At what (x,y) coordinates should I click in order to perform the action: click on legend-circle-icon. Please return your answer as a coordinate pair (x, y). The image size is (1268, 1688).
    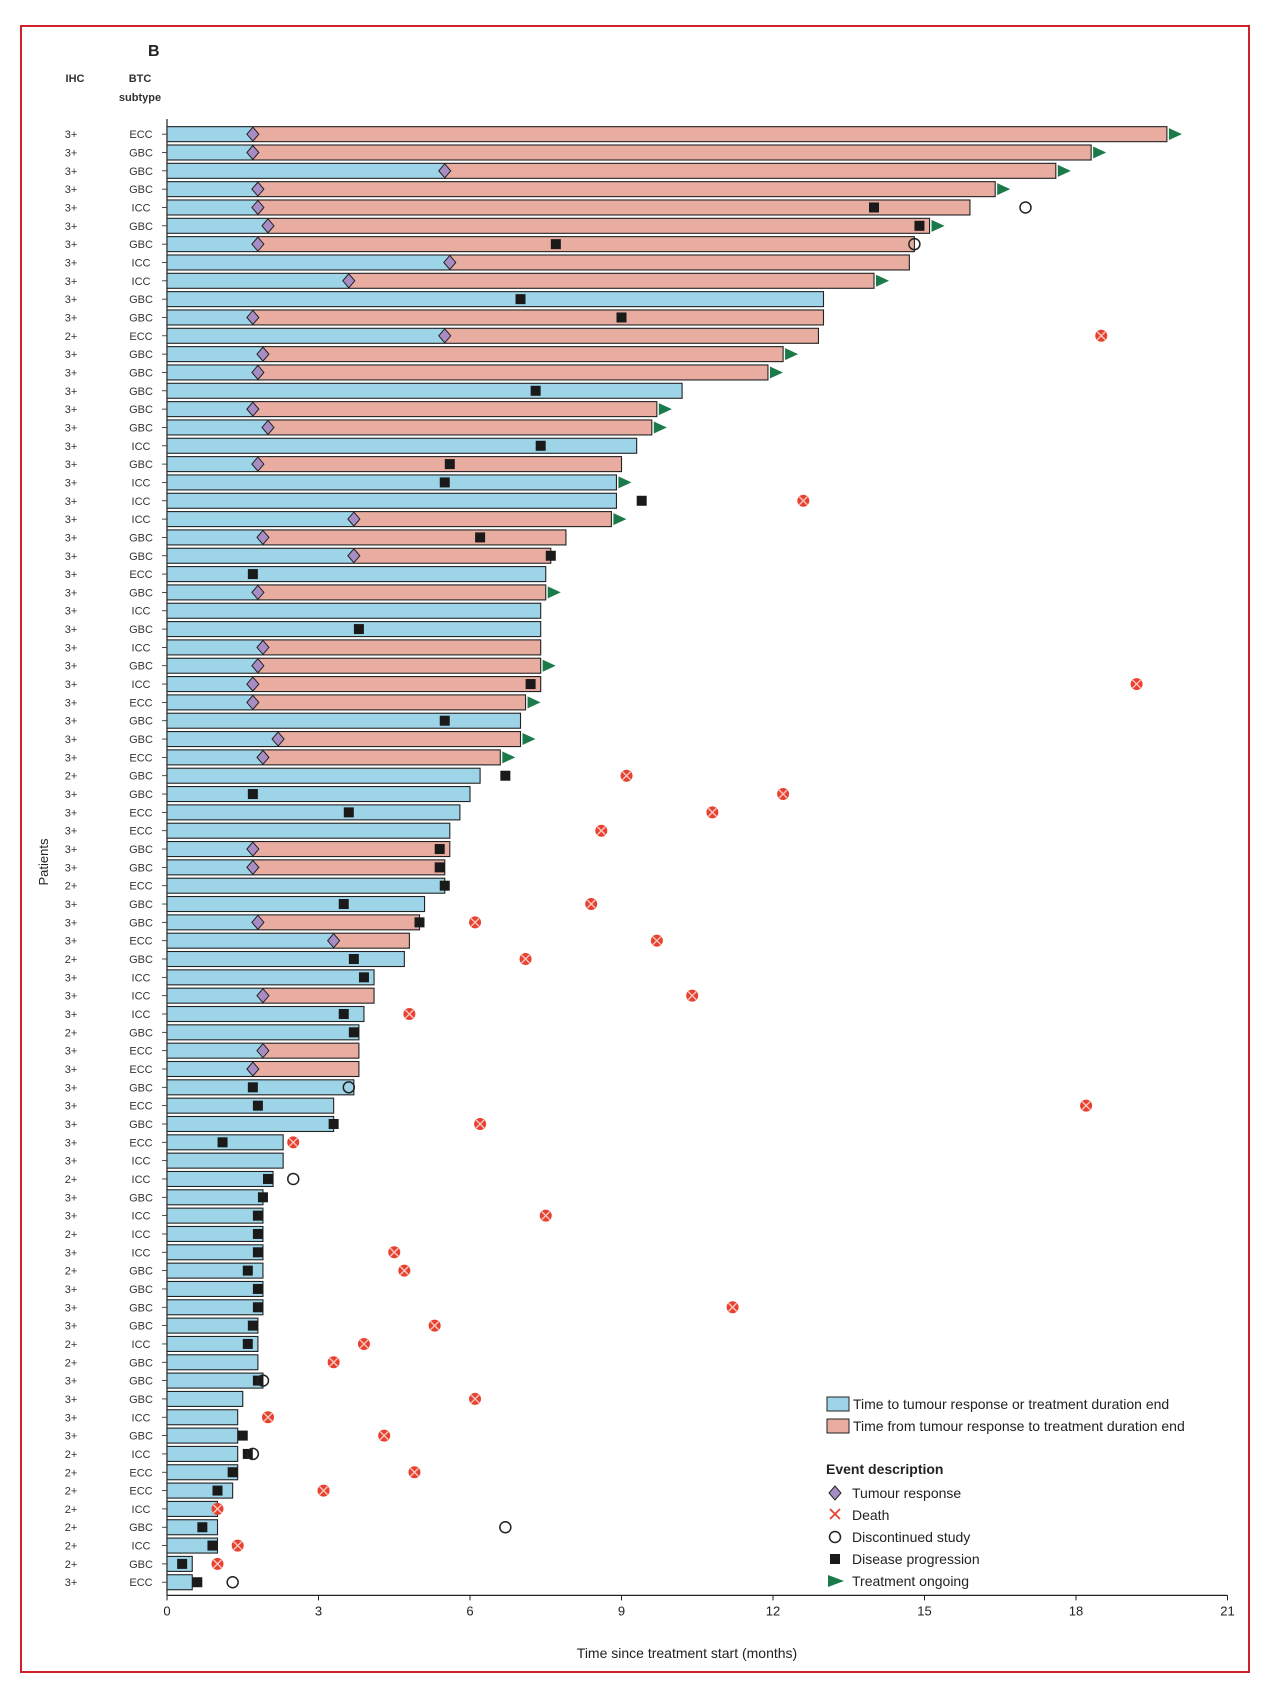
    Looking at the image, I should click on (835, 1537).